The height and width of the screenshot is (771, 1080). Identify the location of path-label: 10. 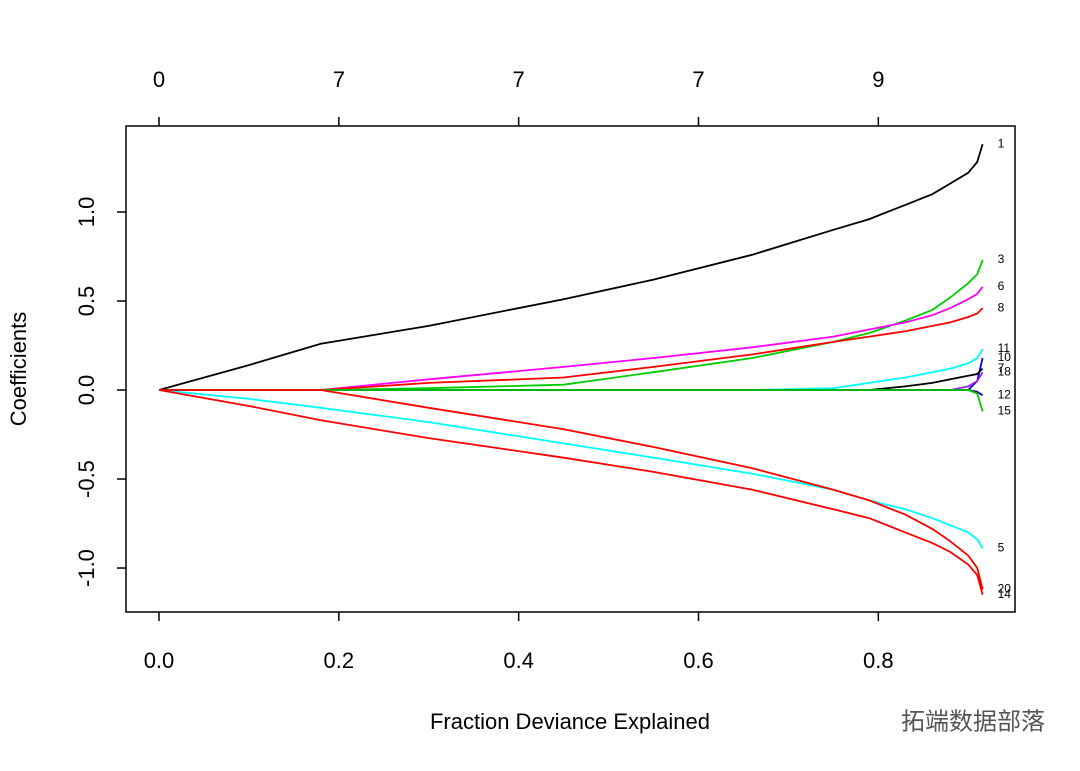
(1005, 357).